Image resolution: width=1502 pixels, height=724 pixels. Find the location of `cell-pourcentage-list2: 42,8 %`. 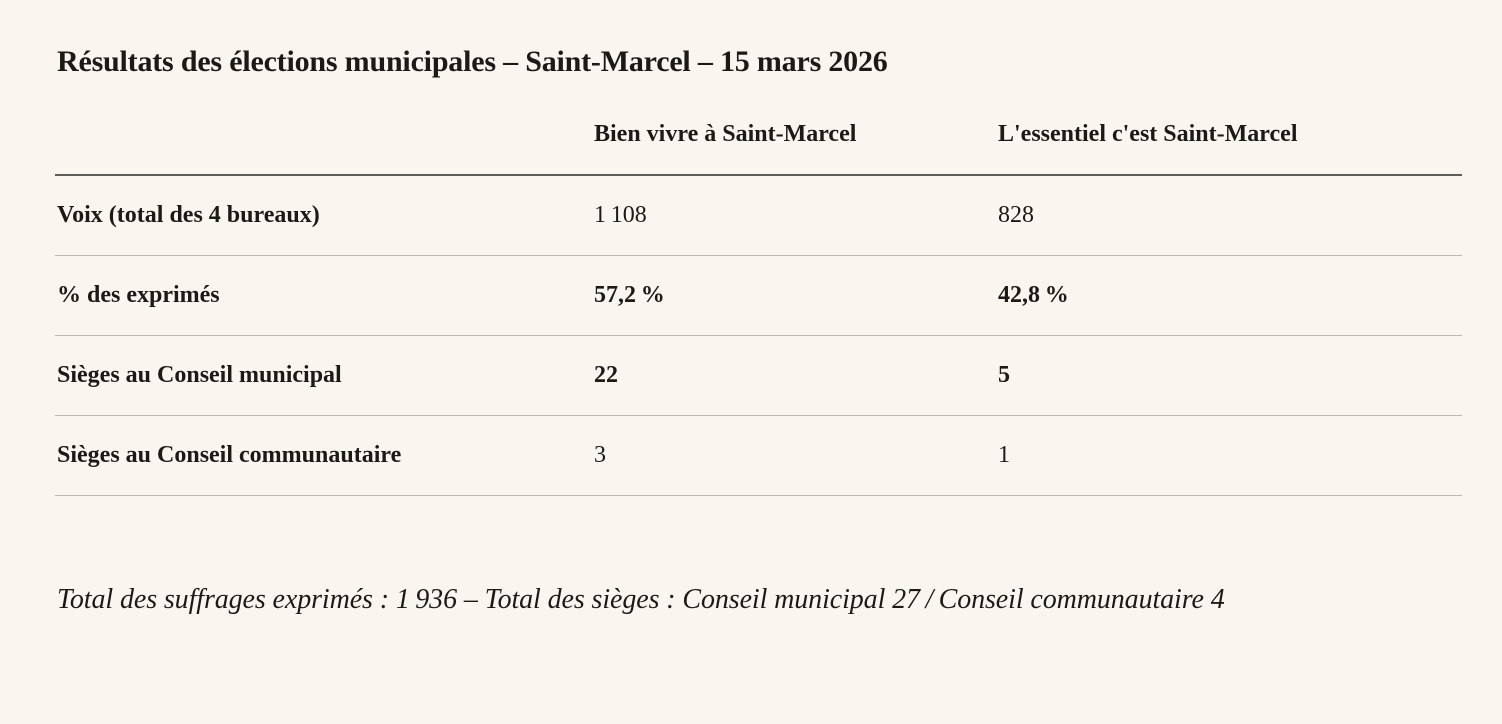

cell-pourcentage-list2: 42,8 % is located at coordinates (1229, 295).